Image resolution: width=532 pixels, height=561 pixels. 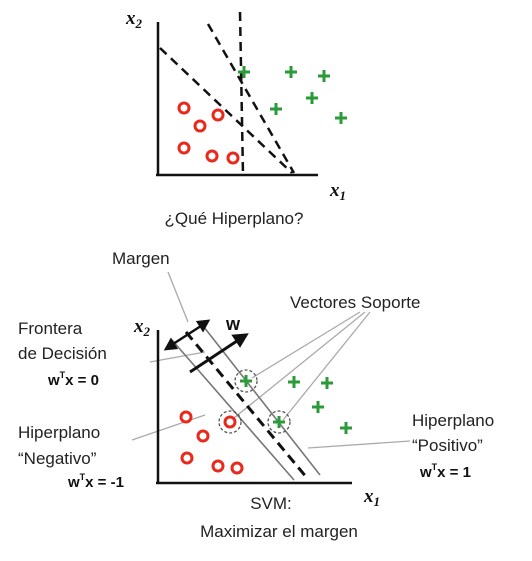 I want to click on negative-hyperplane, so click(x=233, y=410).